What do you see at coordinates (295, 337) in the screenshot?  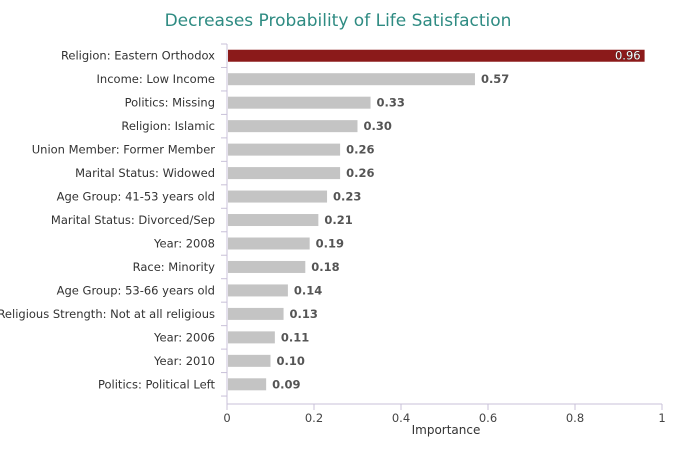 I see `data-label: 0.11` at bounding box center [295, 337].